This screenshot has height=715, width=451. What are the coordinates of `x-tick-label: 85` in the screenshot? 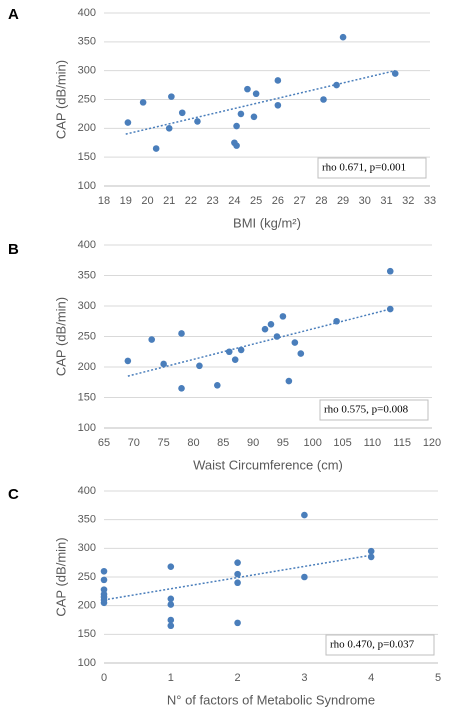 It's located at (223, 443).